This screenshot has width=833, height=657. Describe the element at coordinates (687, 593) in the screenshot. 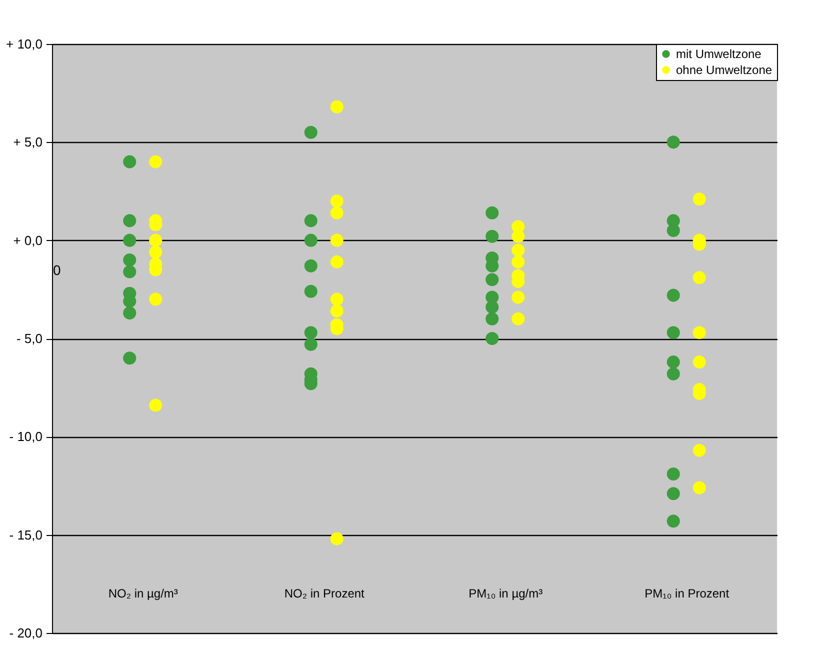

I see `x-tick-label: PM₁₀ in Prozent` at that location.